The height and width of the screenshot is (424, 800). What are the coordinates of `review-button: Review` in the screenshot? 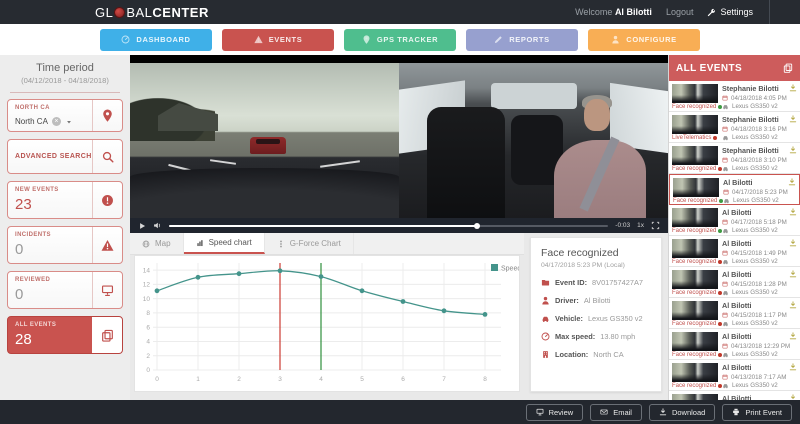 It's located at (554, 412).